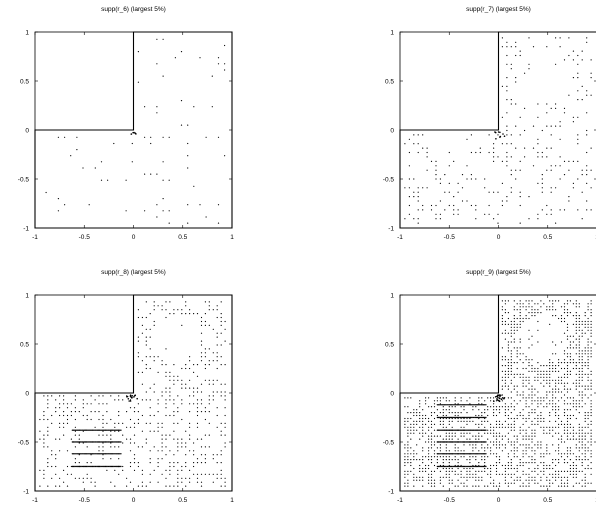 Image resolution: width=596 pixels, height=511 pixels. Describe the element at coordinates (501, 395) in the screenshot. I see `corner-point` at that location.